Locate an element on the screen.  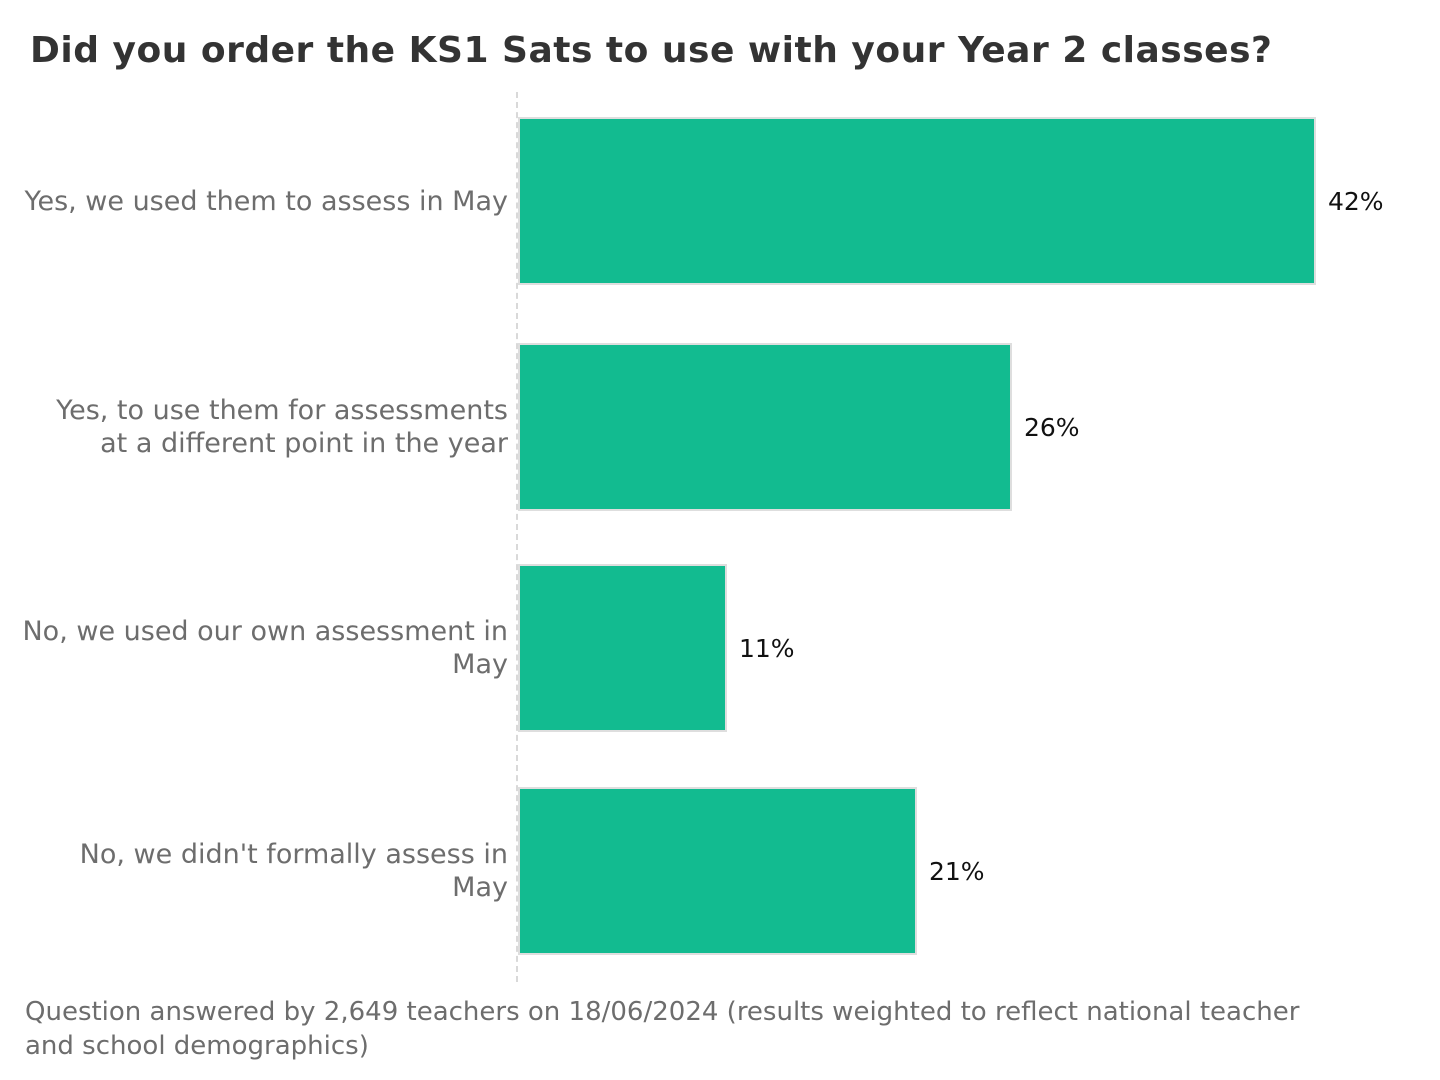
category-label: No, we used our own assessment in May is located at coordinates (265, 648).